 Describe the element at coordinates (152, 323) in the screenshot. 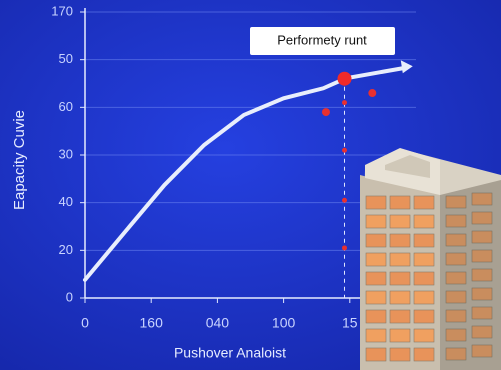

I see `x-tick-label: 160` at that location.